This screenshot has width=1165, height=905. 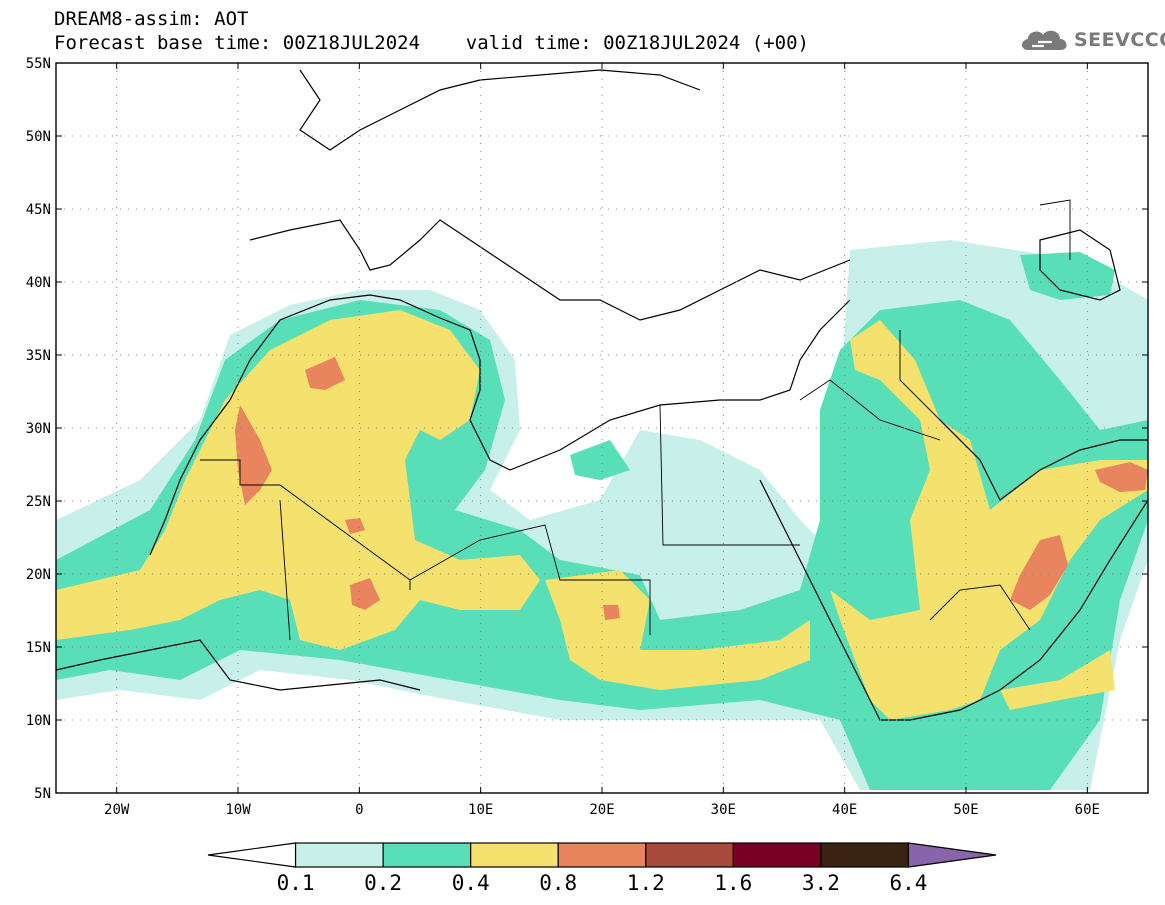 What do you see at coordinates (38, 721) in the screenshot?
I see `lat-label: 10N` at bounding box center [38, 721].